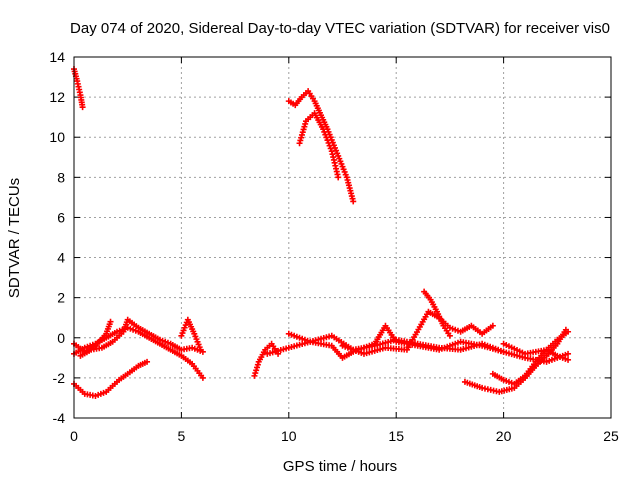 Image resolution: width=640 pixels, height=480 pixels. What do you see at coordinates (74, 436) in the screenshot?
I see `x-tick-label: 0` at bounding box center [74, 436].